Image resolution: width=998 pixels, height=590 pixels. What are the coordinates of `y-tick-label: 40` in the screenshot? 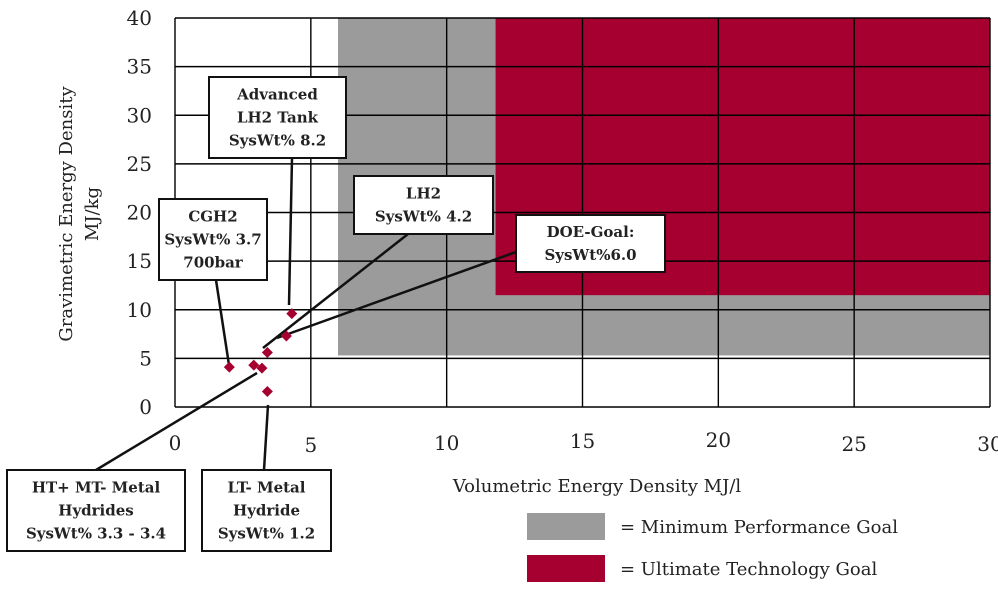 It's located at (139, 18).